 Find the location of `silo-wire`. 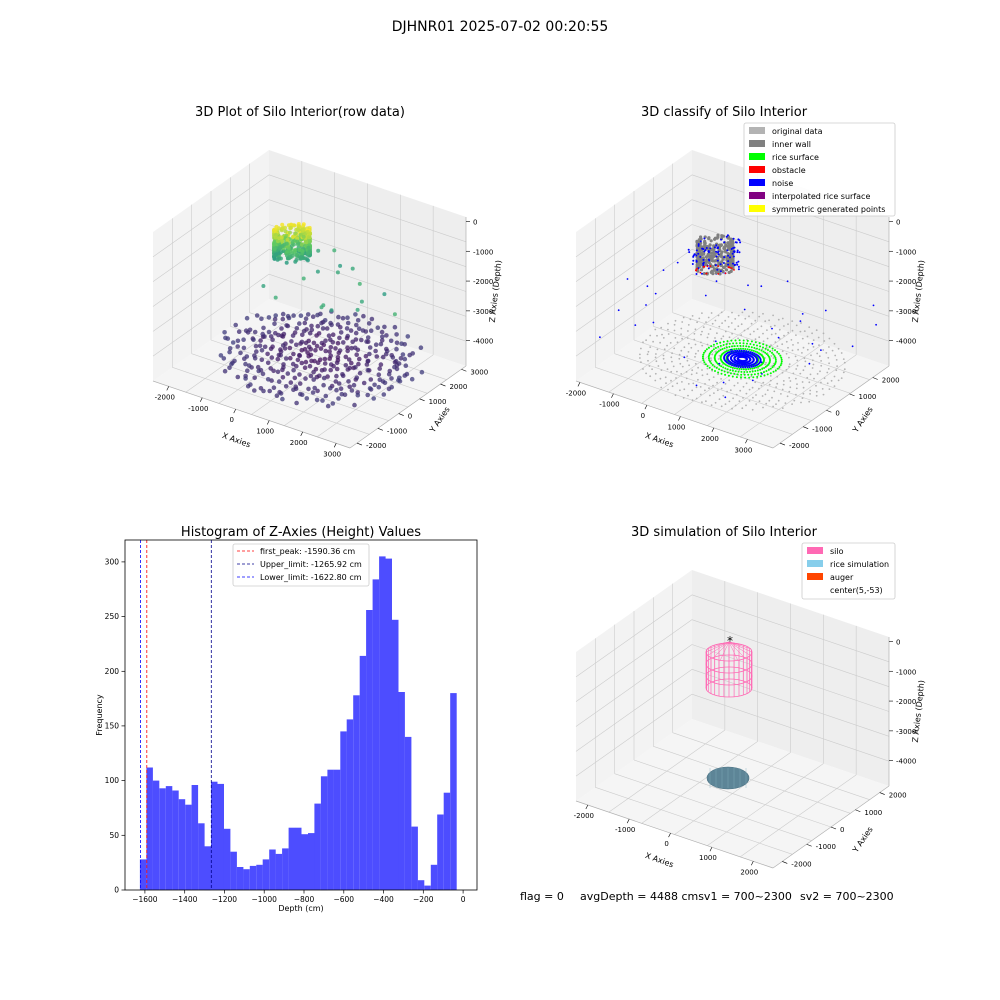

silo-wire is located at coordinates (718, 645).